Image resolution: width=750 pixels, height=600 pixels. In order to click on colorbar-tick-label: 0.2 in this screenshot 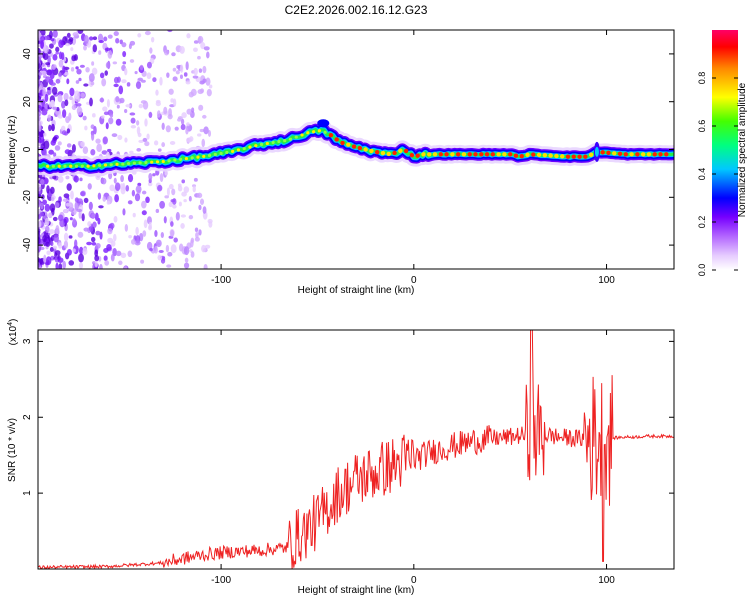, I will do `click(702, 222)`.